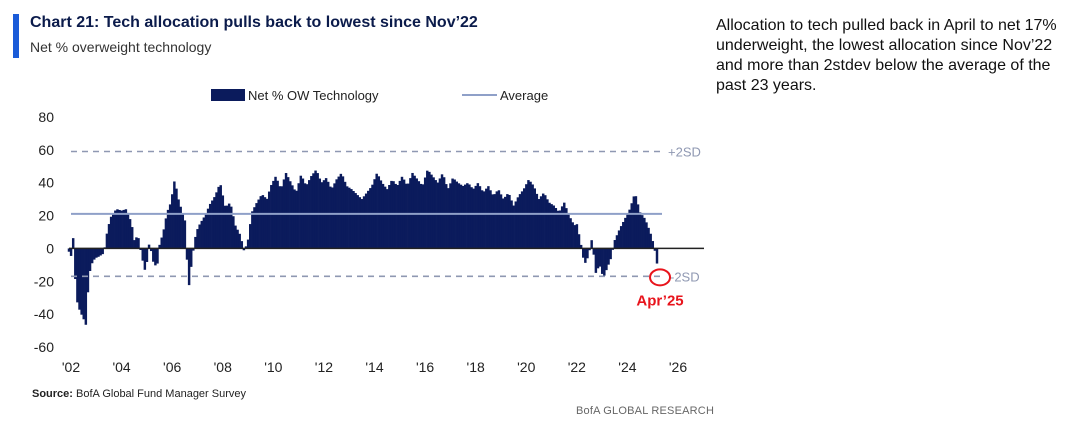 This screenshot has width=1080, height=426. What do you see at coordinates (139, 394) in the screenshot?
I see `source-note: Source: BofA Global Fund Manager Survey` at bounding box center [139, 394].